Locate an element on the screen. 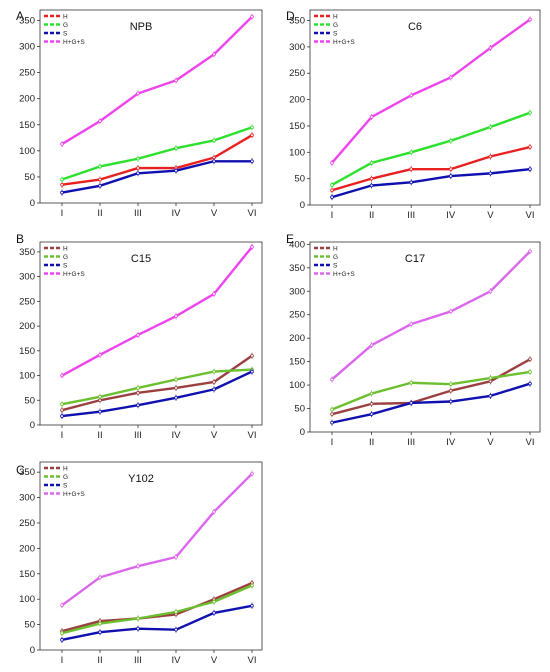 This screenshot has width=550, height=672. panel-label: A is located at coordinates (20, 16).